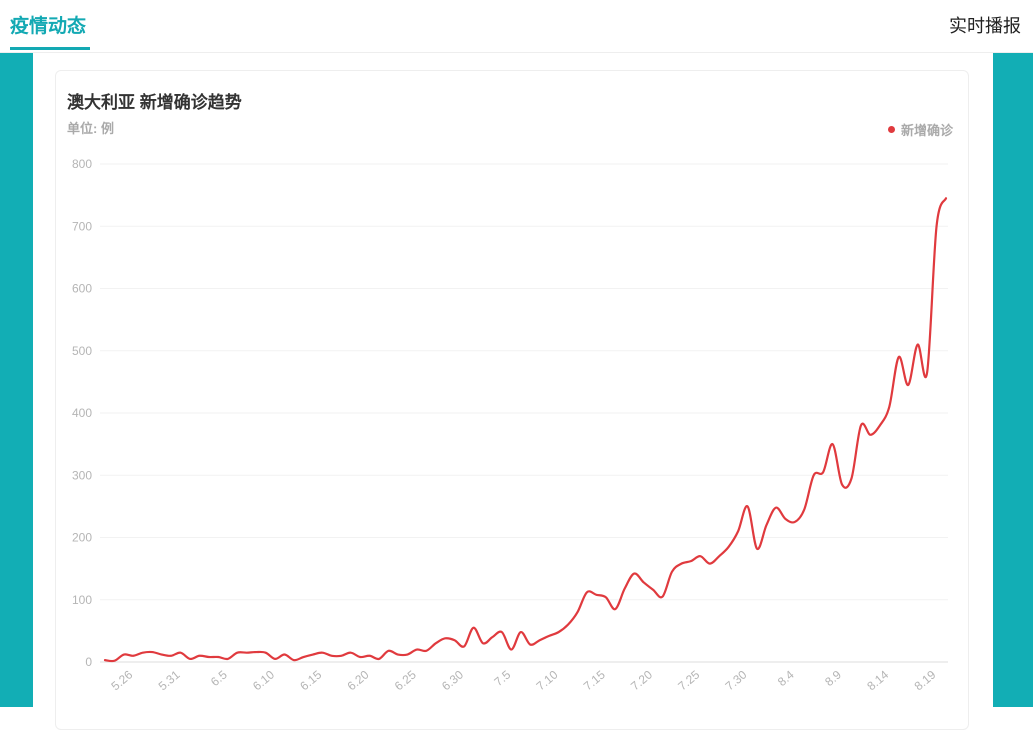  What do you see at coordinates (169, 680) in the screenshot?
I see `x-tick-label: 5.31` at bounding box center [169, 680].